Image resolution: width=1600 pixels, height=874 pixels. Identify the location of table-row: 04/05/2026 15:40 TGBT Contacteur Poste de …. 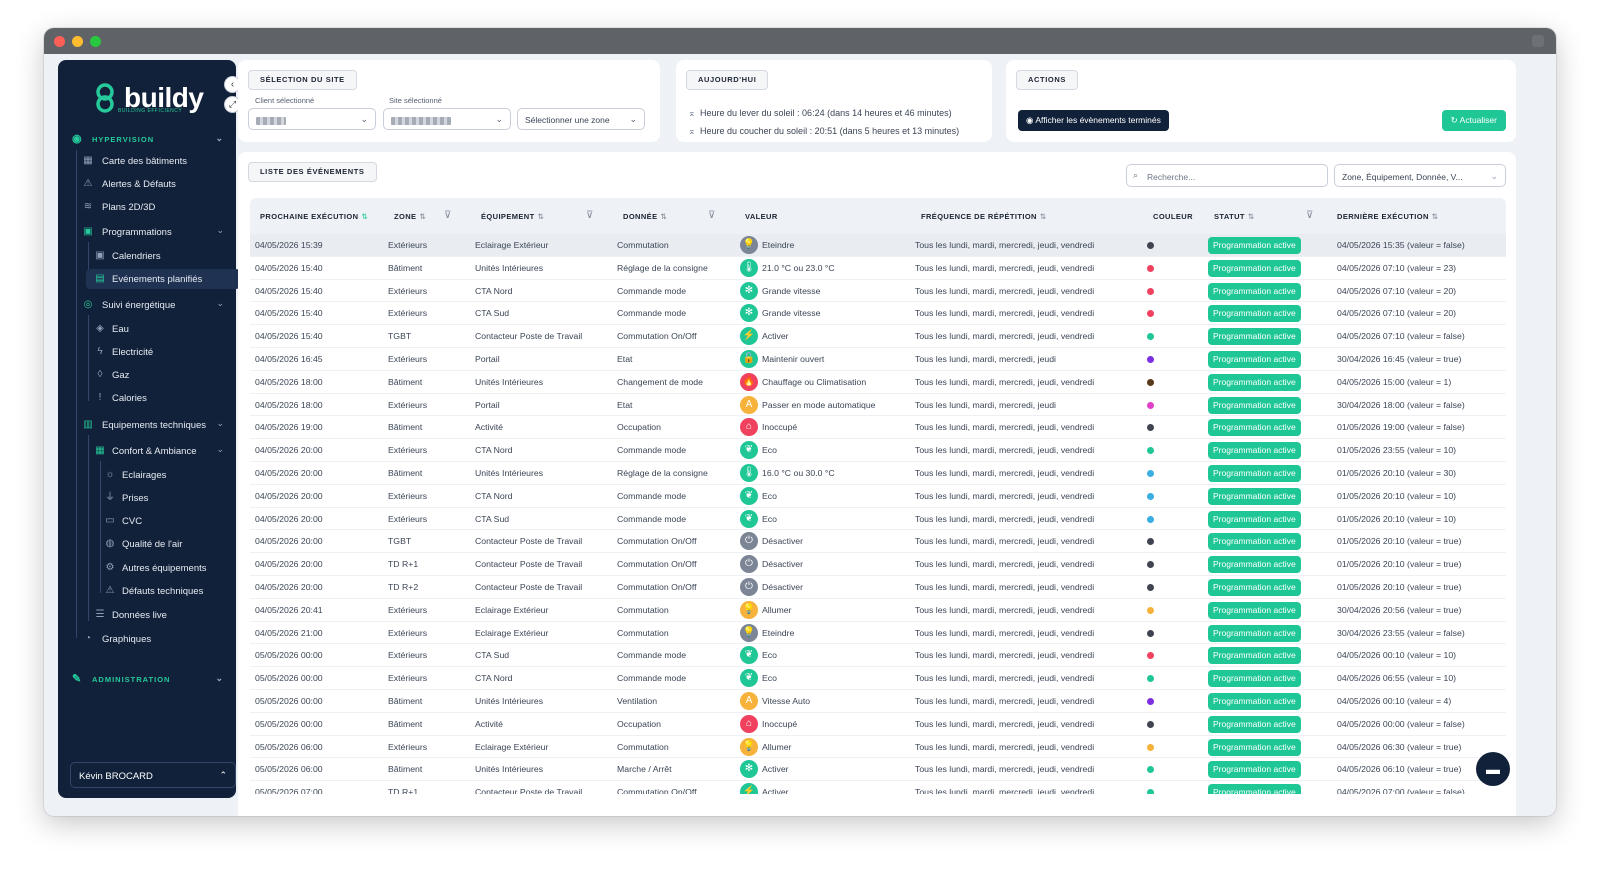
(878, 336).